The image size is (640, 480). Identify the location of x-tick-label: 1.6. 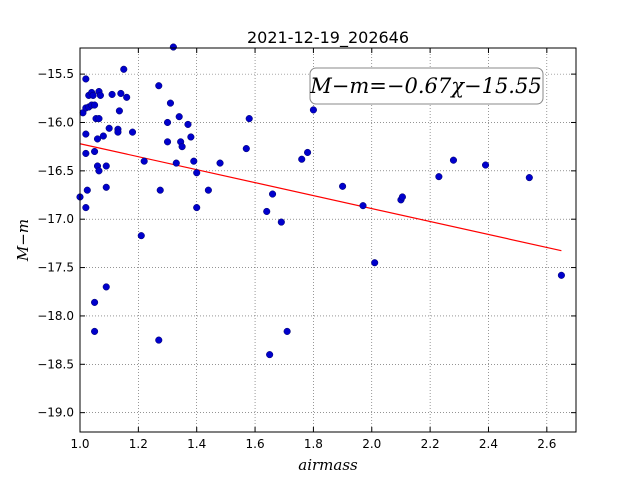
(255, 444).